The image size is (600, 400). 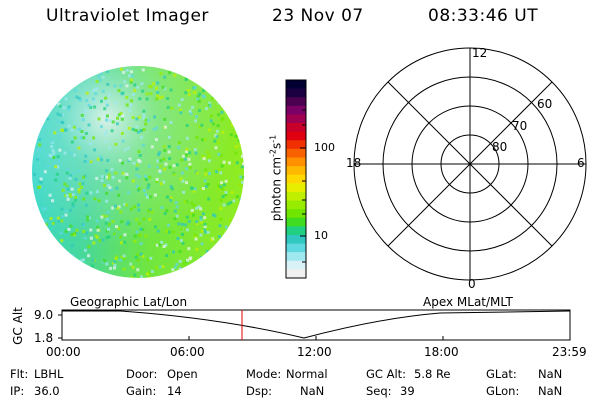 What do you see at coordinates (550, 391) in the screenshot?
I see `glon-value: NaN` at bounding box center [550, 391].